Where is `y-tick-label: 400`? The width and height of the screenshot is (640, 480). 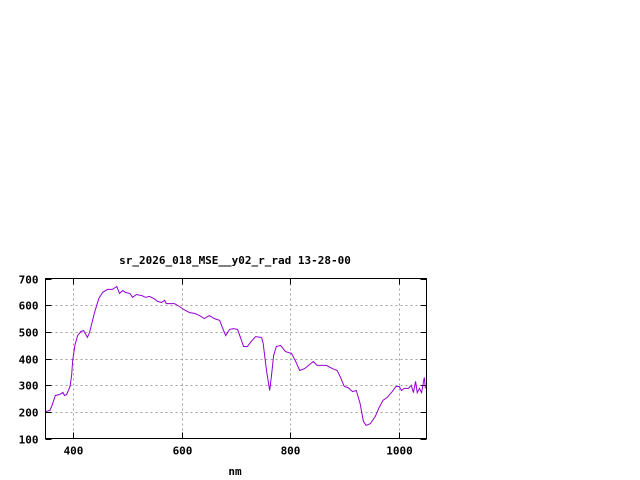 y-tick-label: 400 is located at coordinates (29, 360).